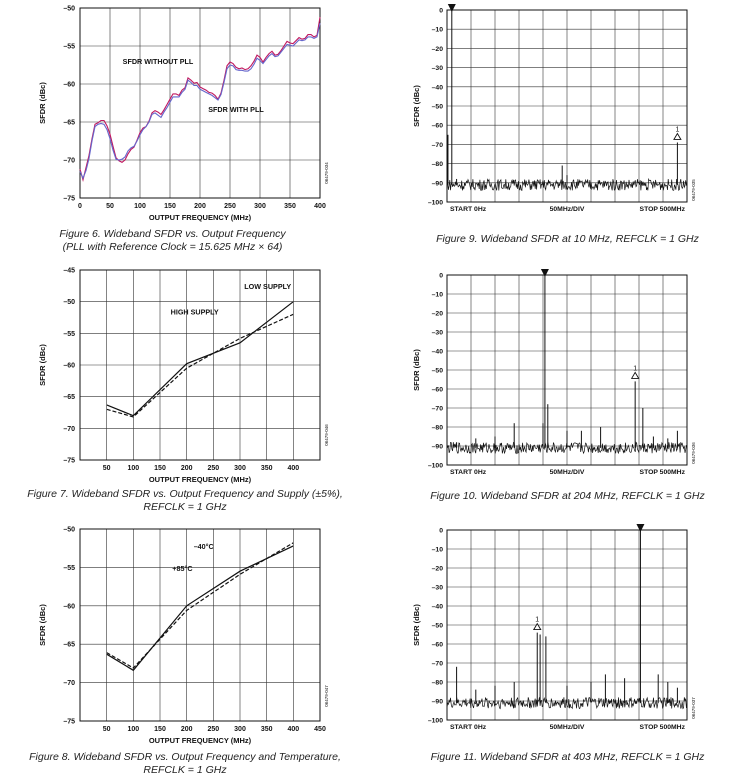 Image resolution: width=745 pixels, height=781 pixels. I want to click on annotation-label: +85°C, so click(182, 568).